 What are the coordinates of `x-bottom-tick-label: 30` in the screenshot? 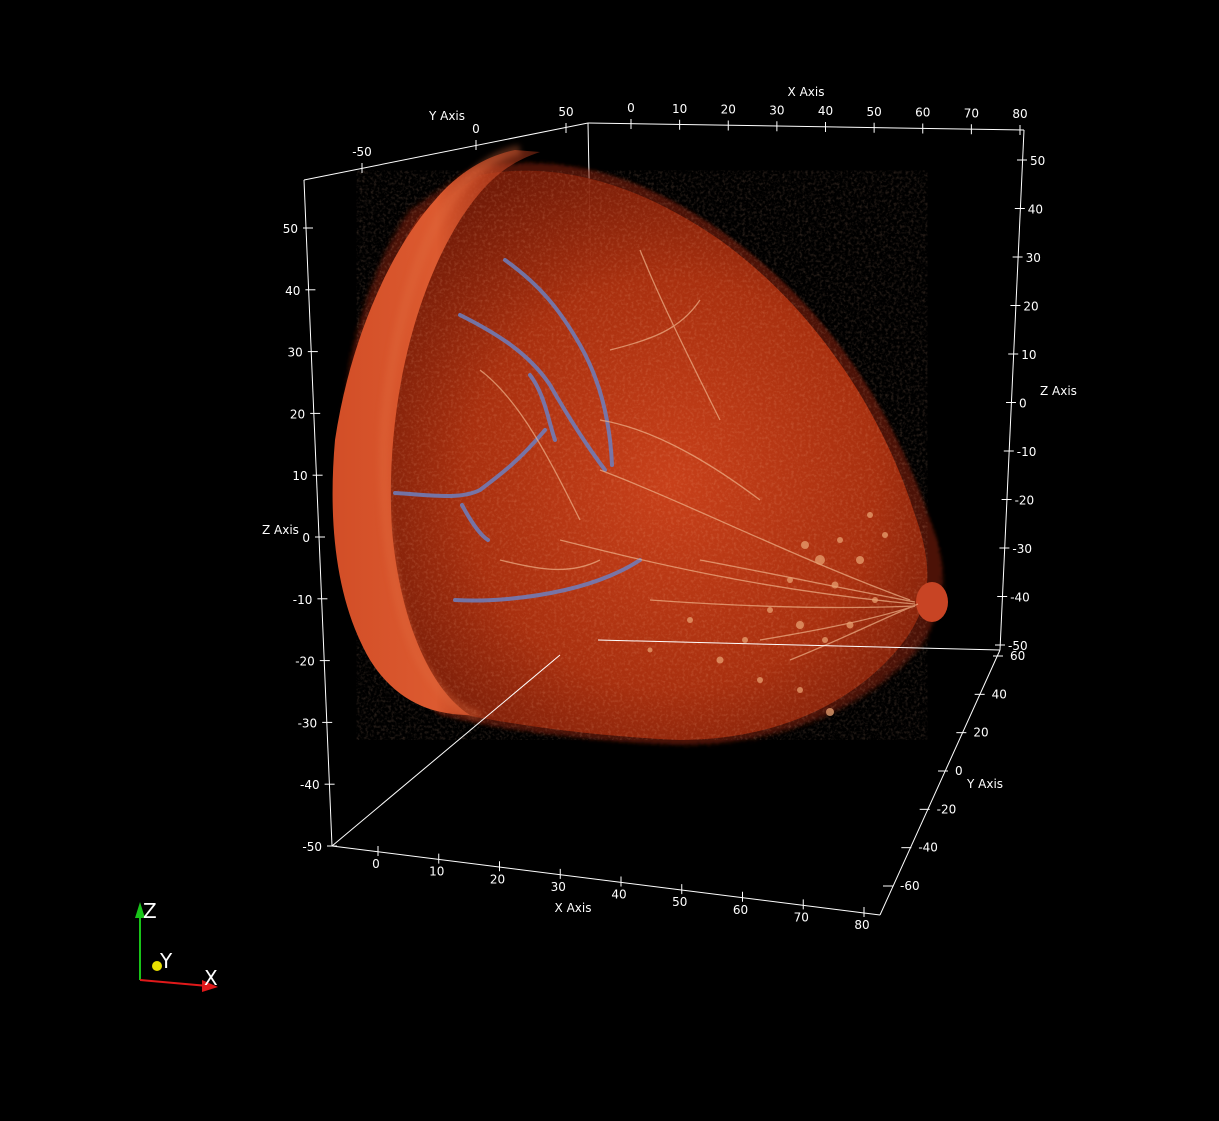 It's located at (558, 887).